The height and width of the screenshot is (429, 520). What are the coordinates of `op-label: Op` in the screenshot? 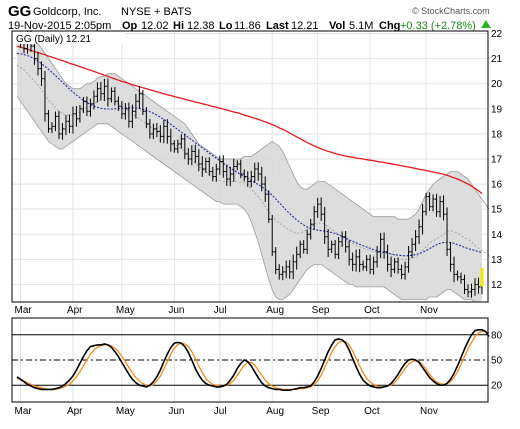 It's located at (130, 26).